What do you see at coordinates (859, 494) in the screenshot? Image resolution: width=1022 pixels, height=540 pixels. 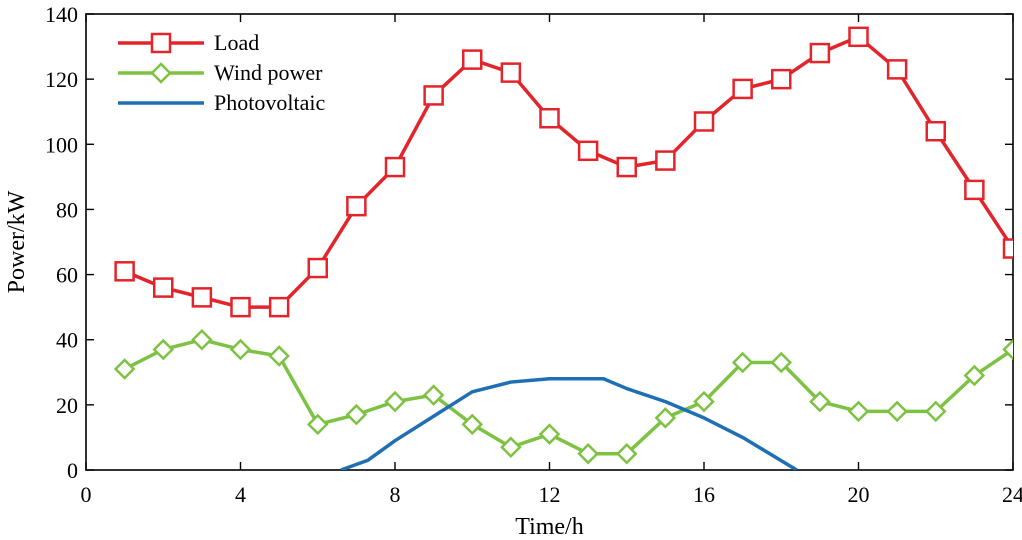 I see `x-tick-label: 20` at bounding box center [859, 494].